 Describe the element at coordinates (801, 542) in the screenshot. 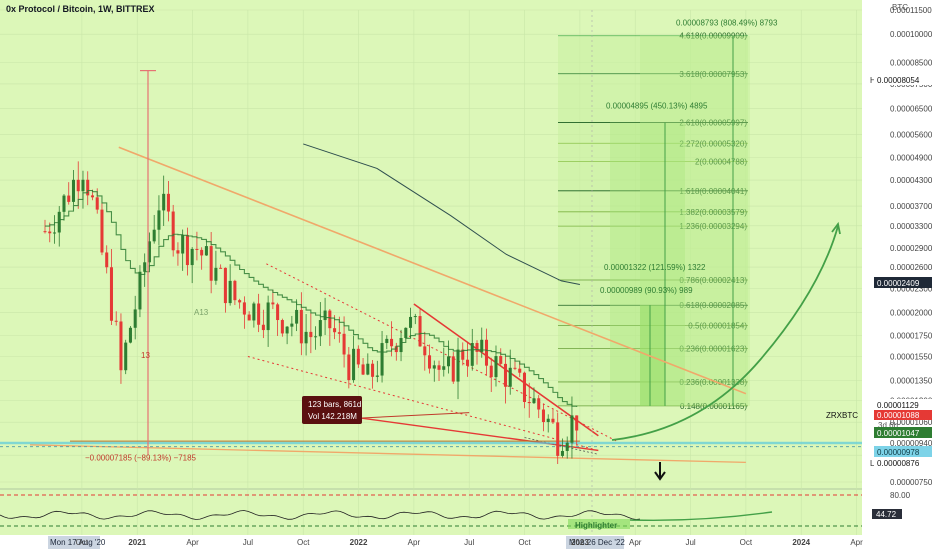

I see `time-tick-label: 2024` at that location.